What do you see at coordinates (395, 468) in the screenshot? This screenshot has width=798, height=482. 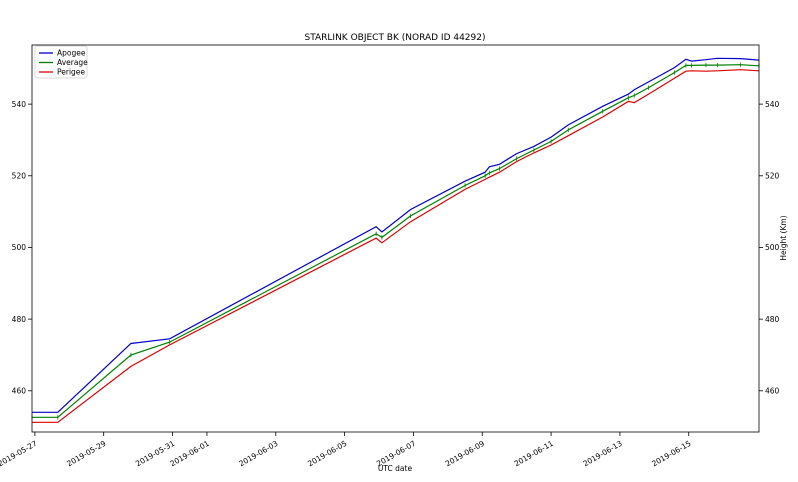 I see `x-axis-label: UTC date` at bounding box center [395, 468].